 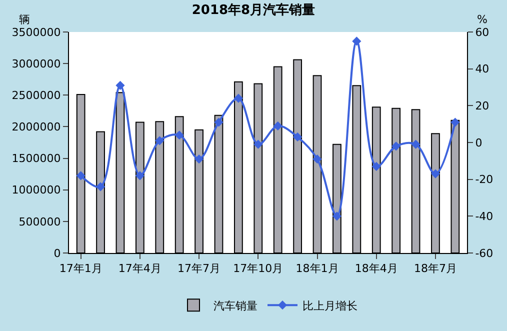 What do you see at coordinates (236, 305) in the screenshot?
I see `legend-label: 汽车销量` at bounding box center [236, 305].